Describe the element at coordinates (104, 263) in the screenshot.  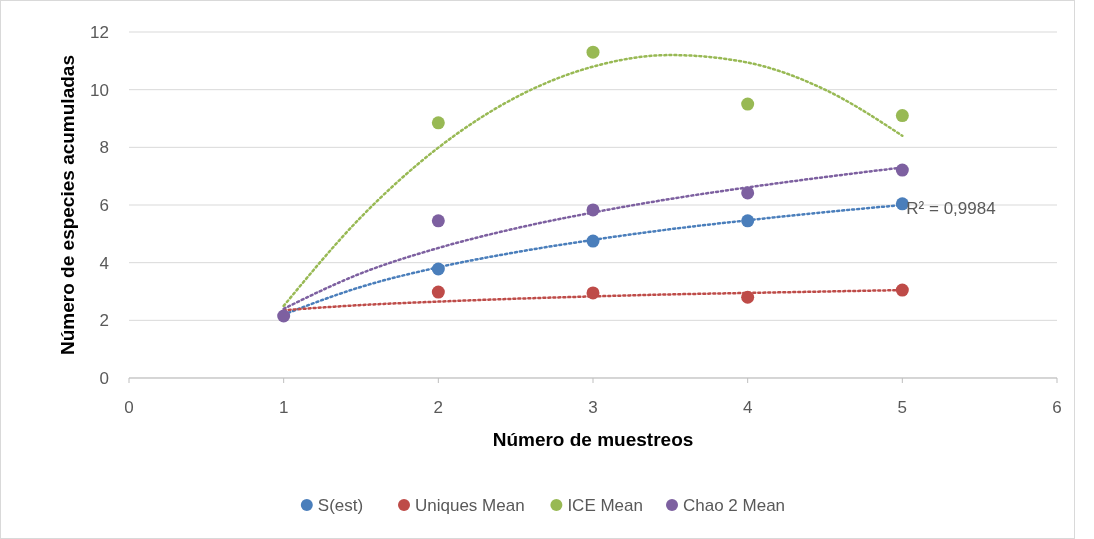
I see `y-tick-label: 4` at that location.